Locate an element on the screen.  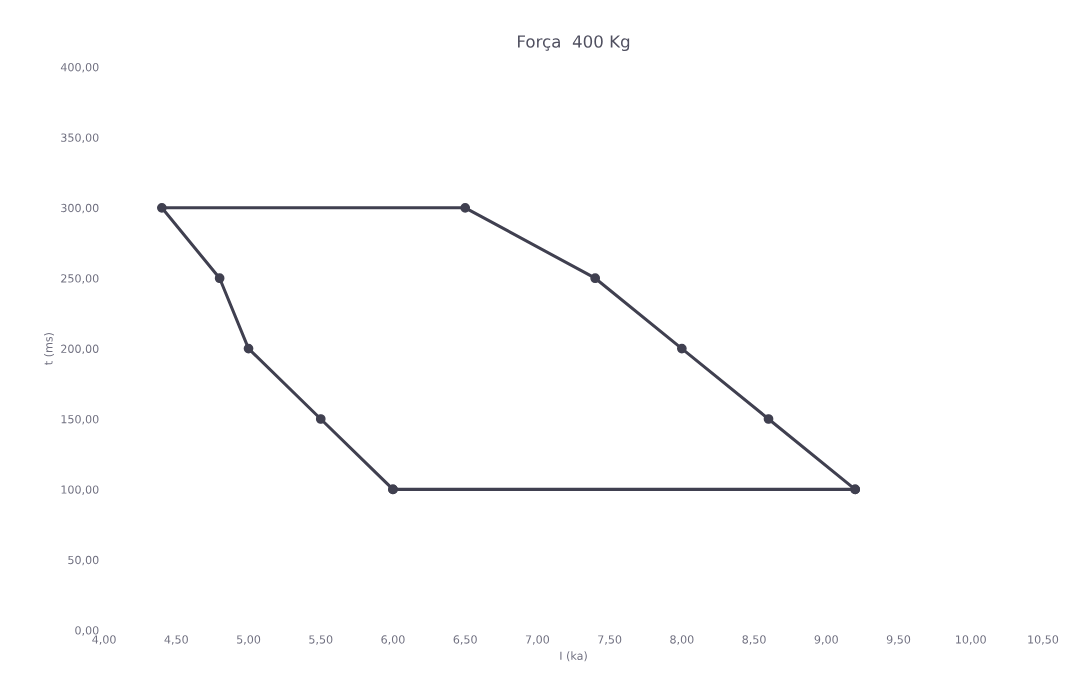
y-tick-label: 300,00 is located at coordinates (80, 208).